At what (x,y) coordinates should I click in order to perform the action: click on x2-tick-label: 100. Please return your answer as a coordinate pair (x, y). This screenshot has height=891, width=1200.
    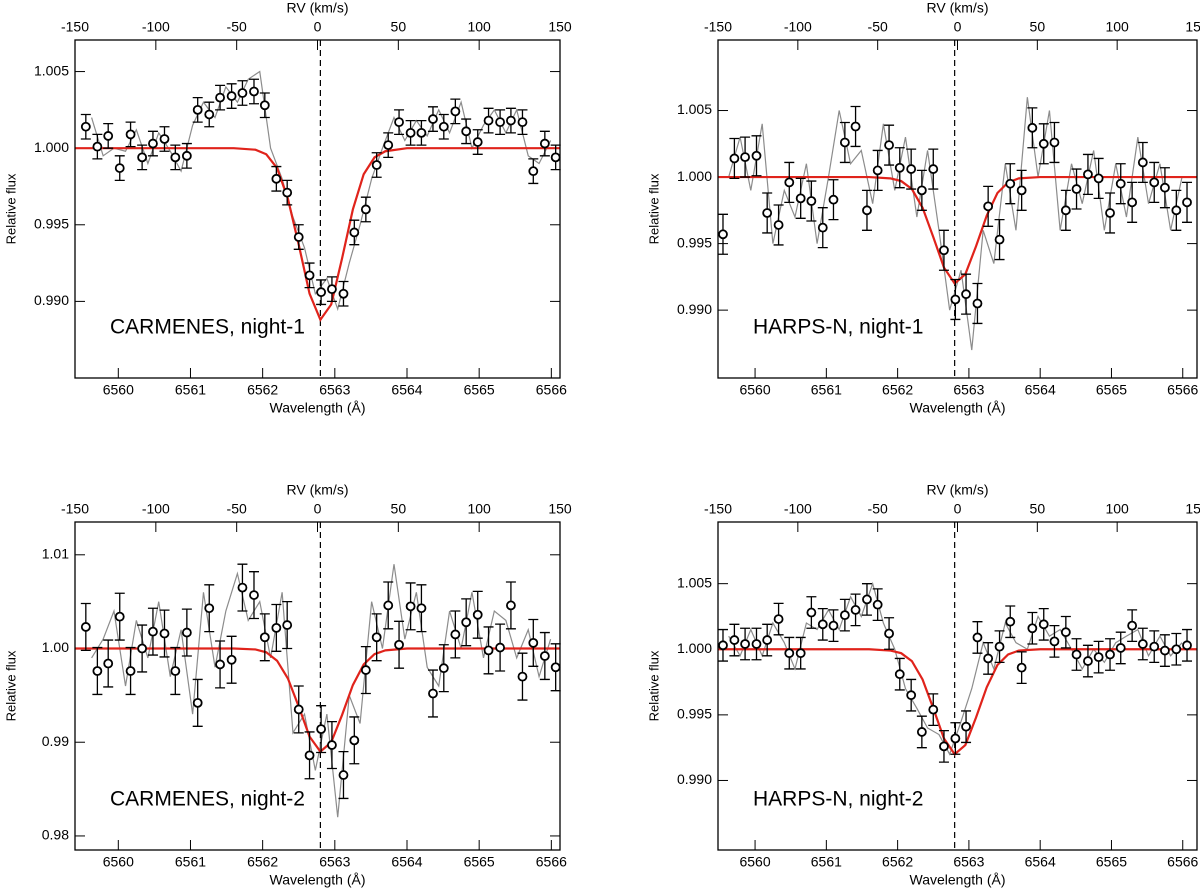
    Looking at the image, I should click on (1117, 27).